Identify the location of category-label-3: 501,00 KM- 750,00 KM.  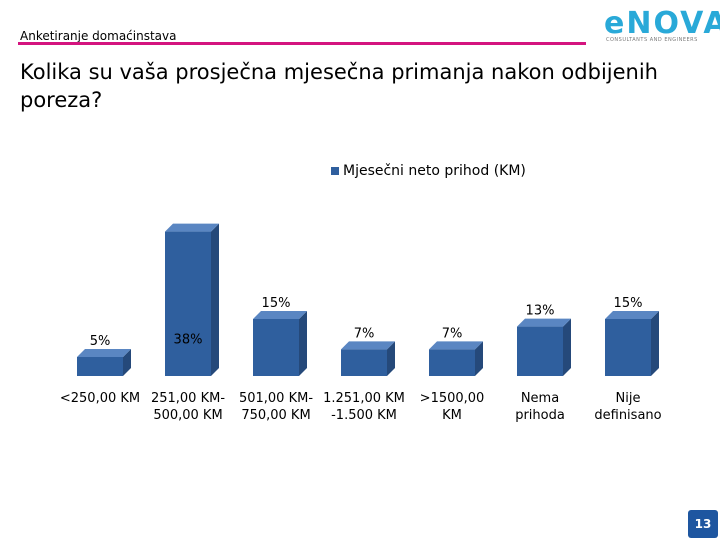
(276, 407).